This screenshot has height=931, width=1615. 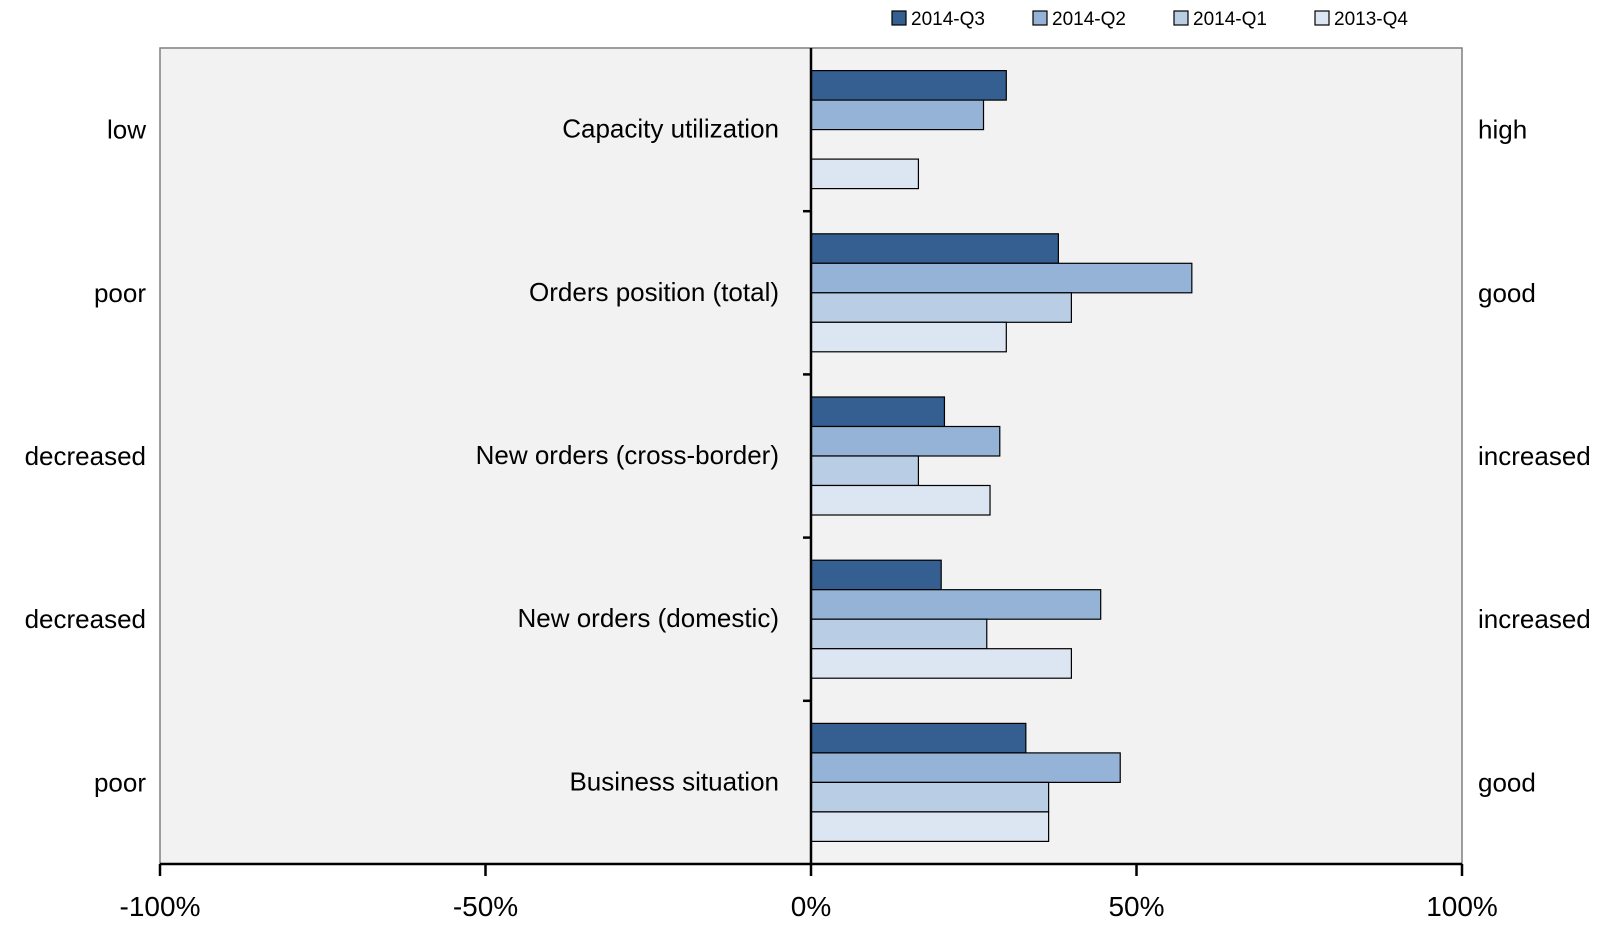 I want to click on bar-2014-q2-new-orders-cross-border, so click(x=905, y=441).